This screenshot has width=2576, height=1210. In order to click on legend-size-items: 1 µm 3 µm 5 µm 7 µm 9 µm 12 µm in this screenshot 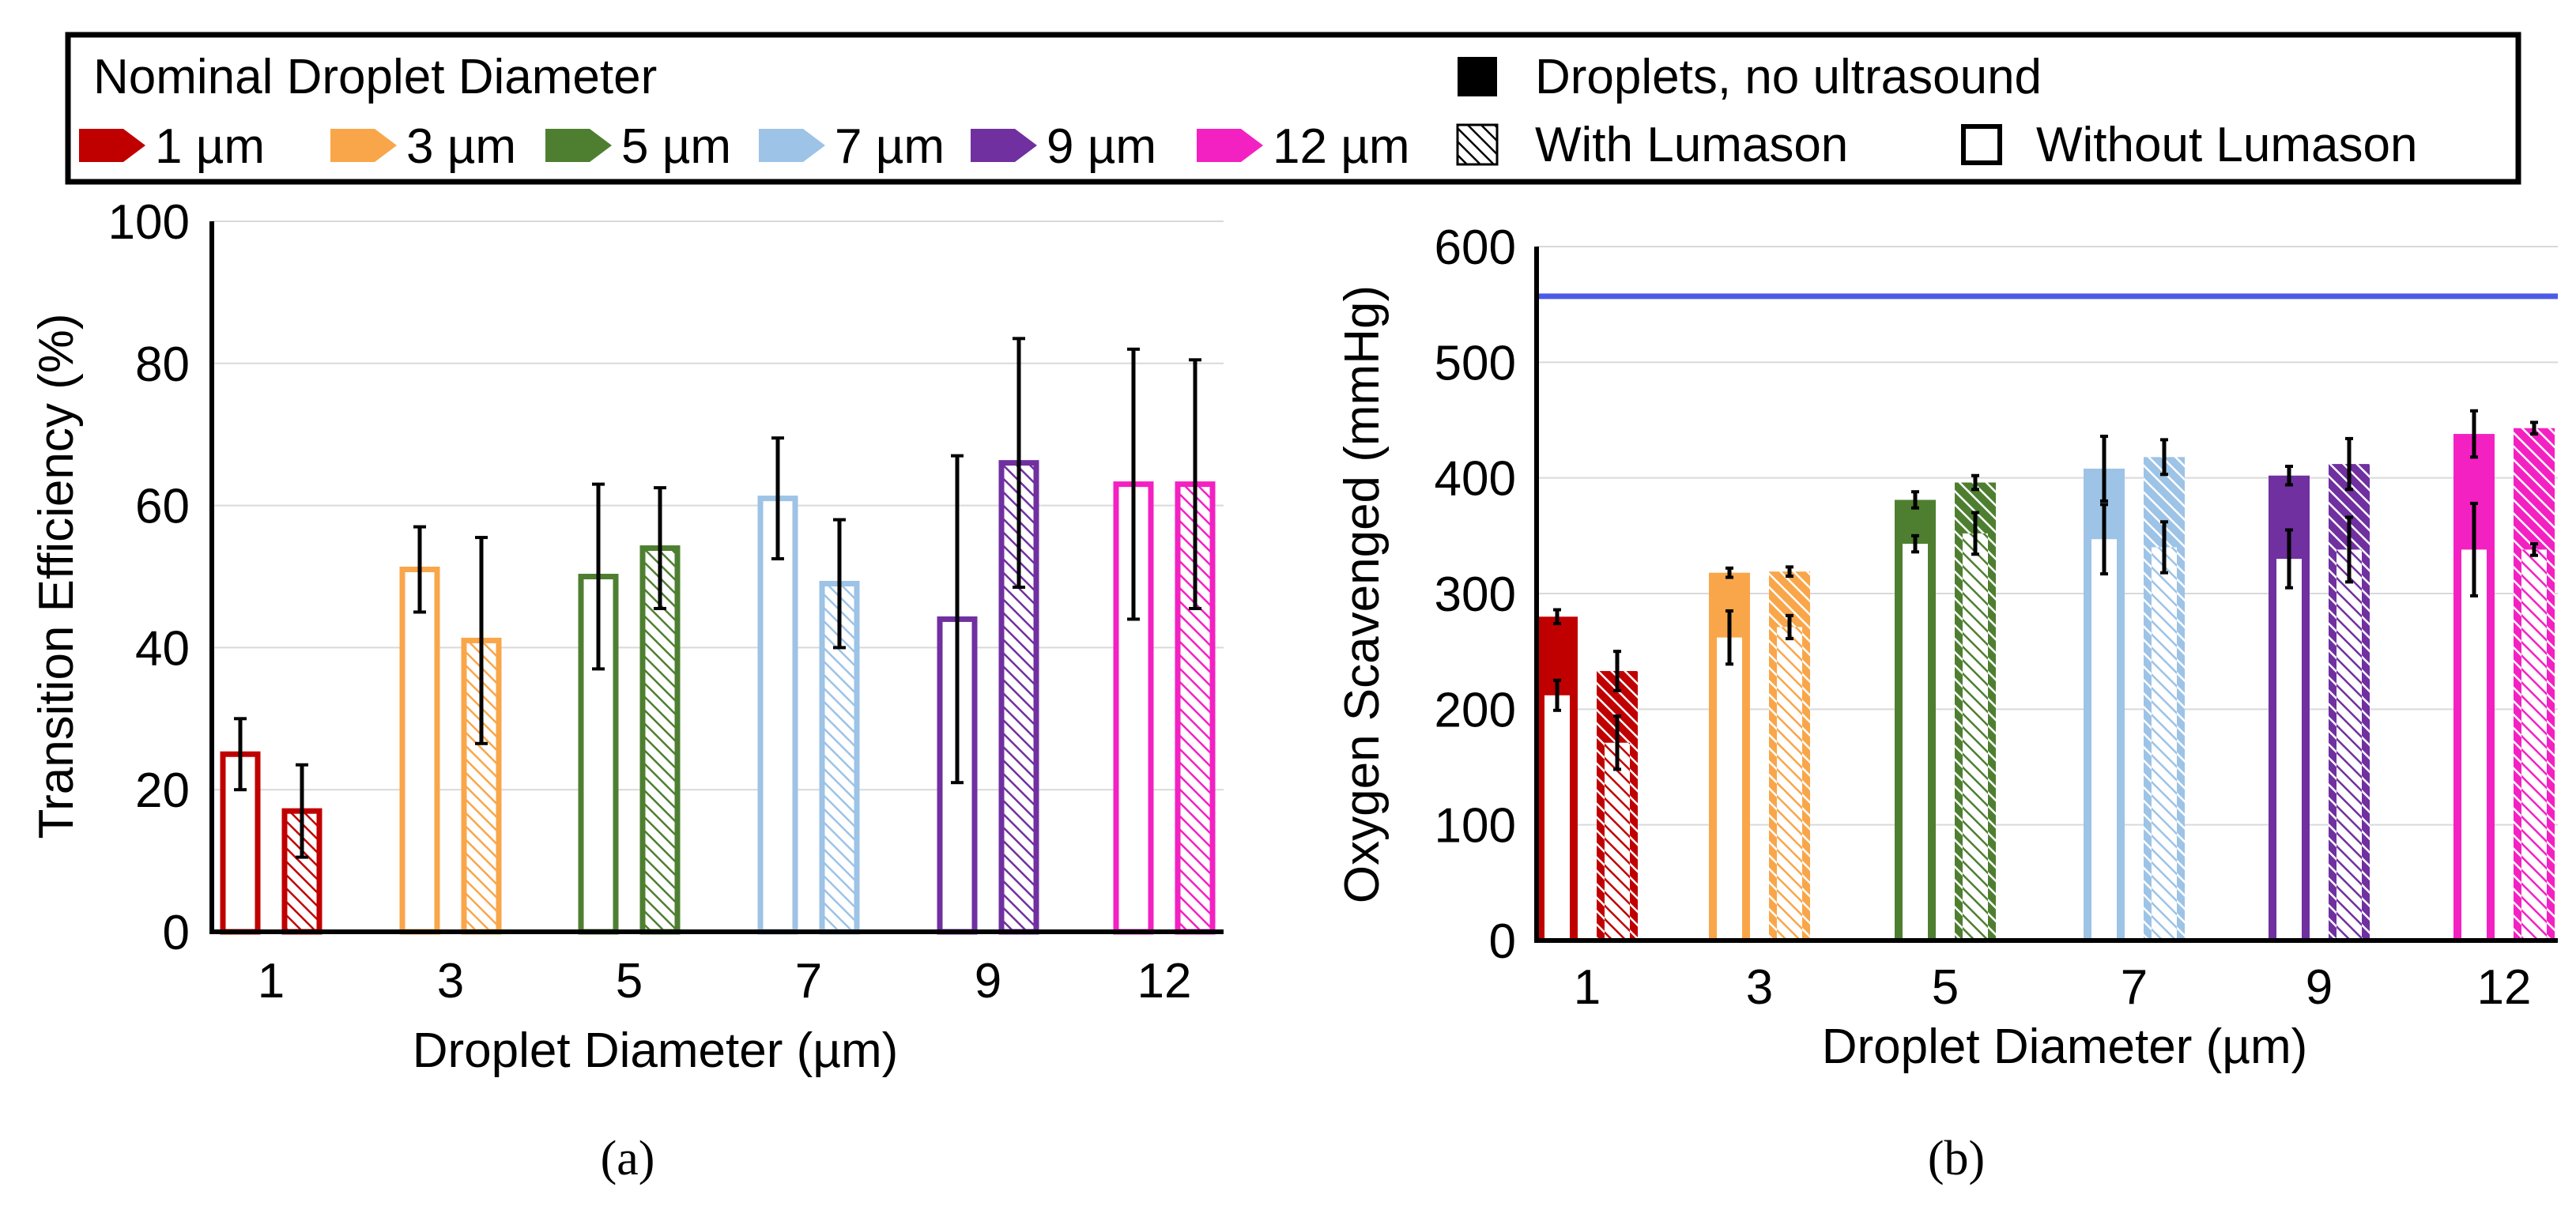, I will do `click(744, 146)`.